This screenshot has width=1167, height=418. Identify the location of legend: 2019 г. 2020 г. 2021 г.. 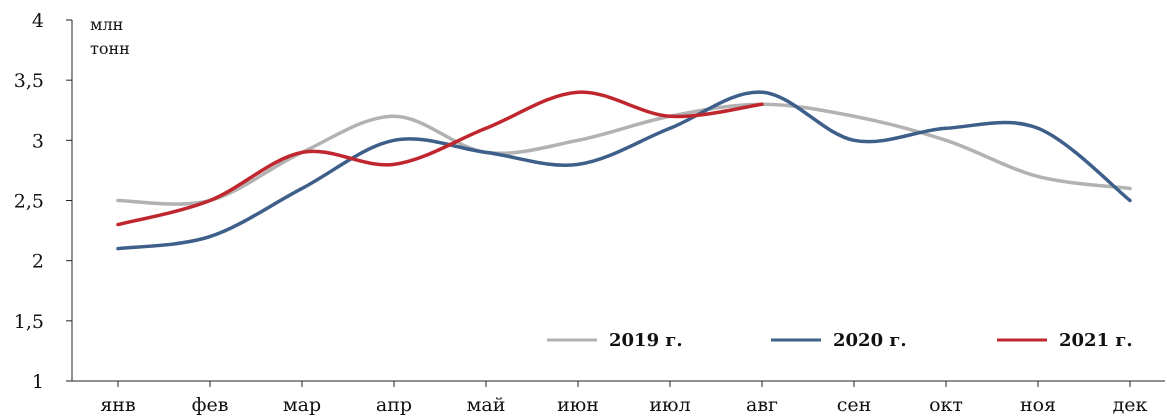
(840, 340).